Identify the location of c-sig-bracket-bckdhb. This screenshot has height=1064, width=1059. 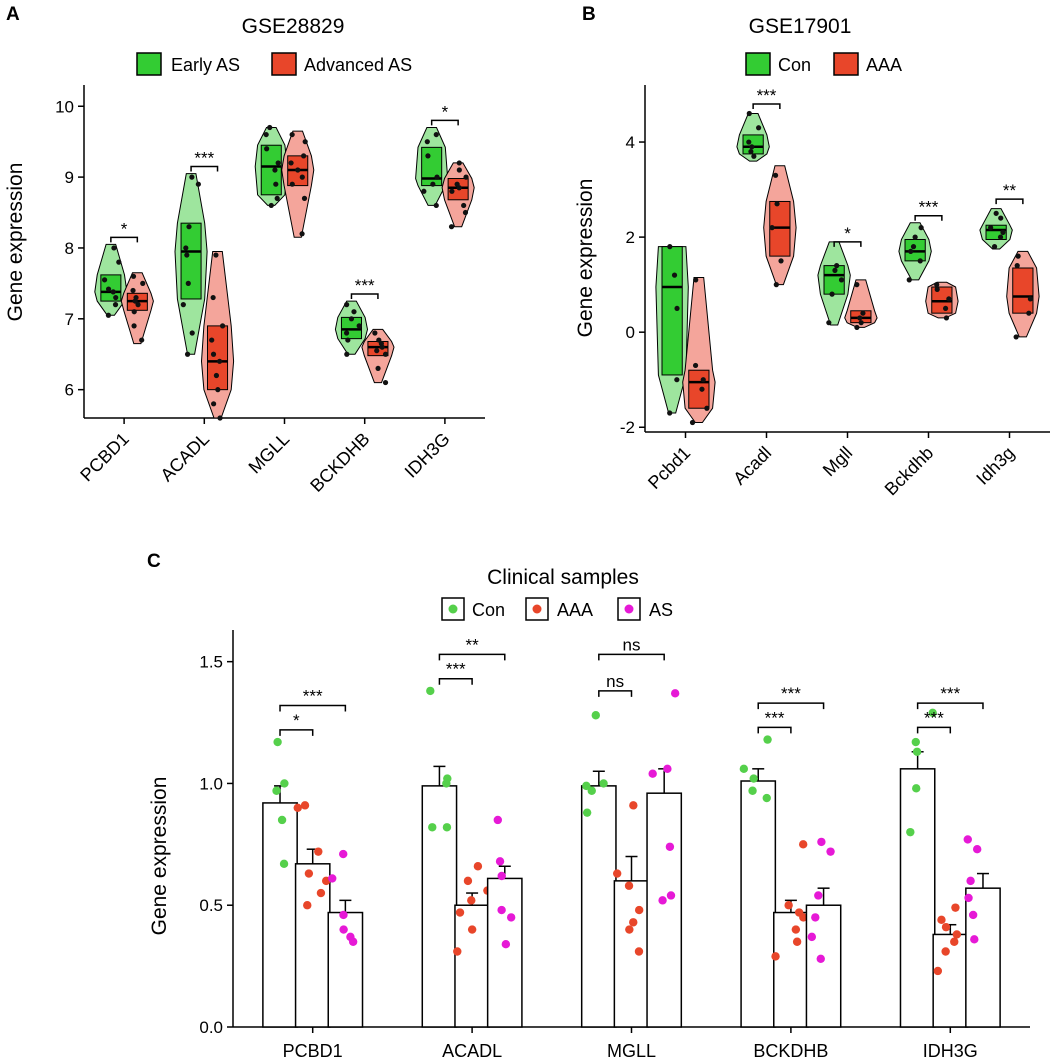
(791, 706).